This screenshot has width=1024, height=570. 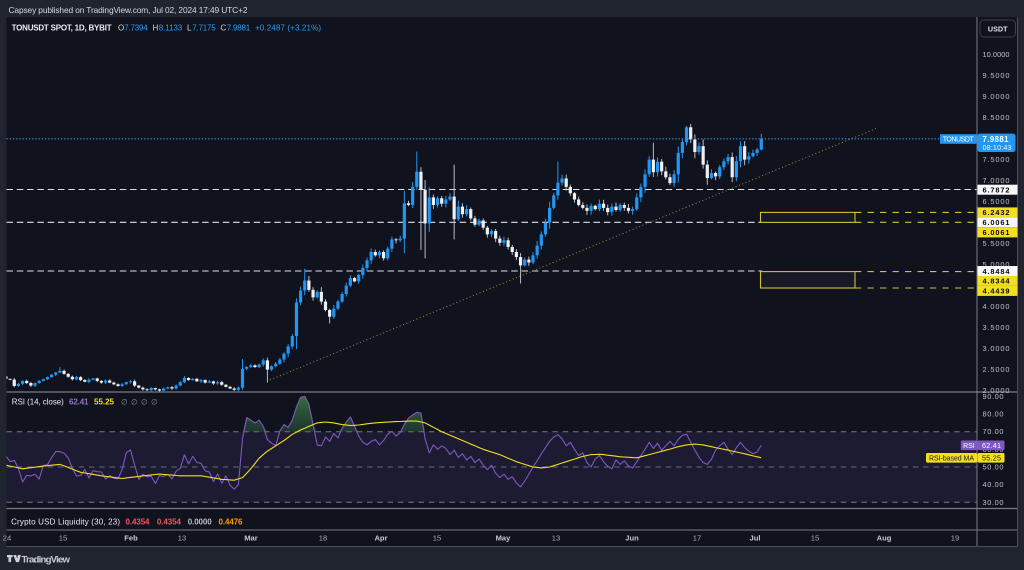 What do you see at coordinates (996, 180) in the screenshot?
I see `svg-text: 7.0000` at bounding box center [996, 180].